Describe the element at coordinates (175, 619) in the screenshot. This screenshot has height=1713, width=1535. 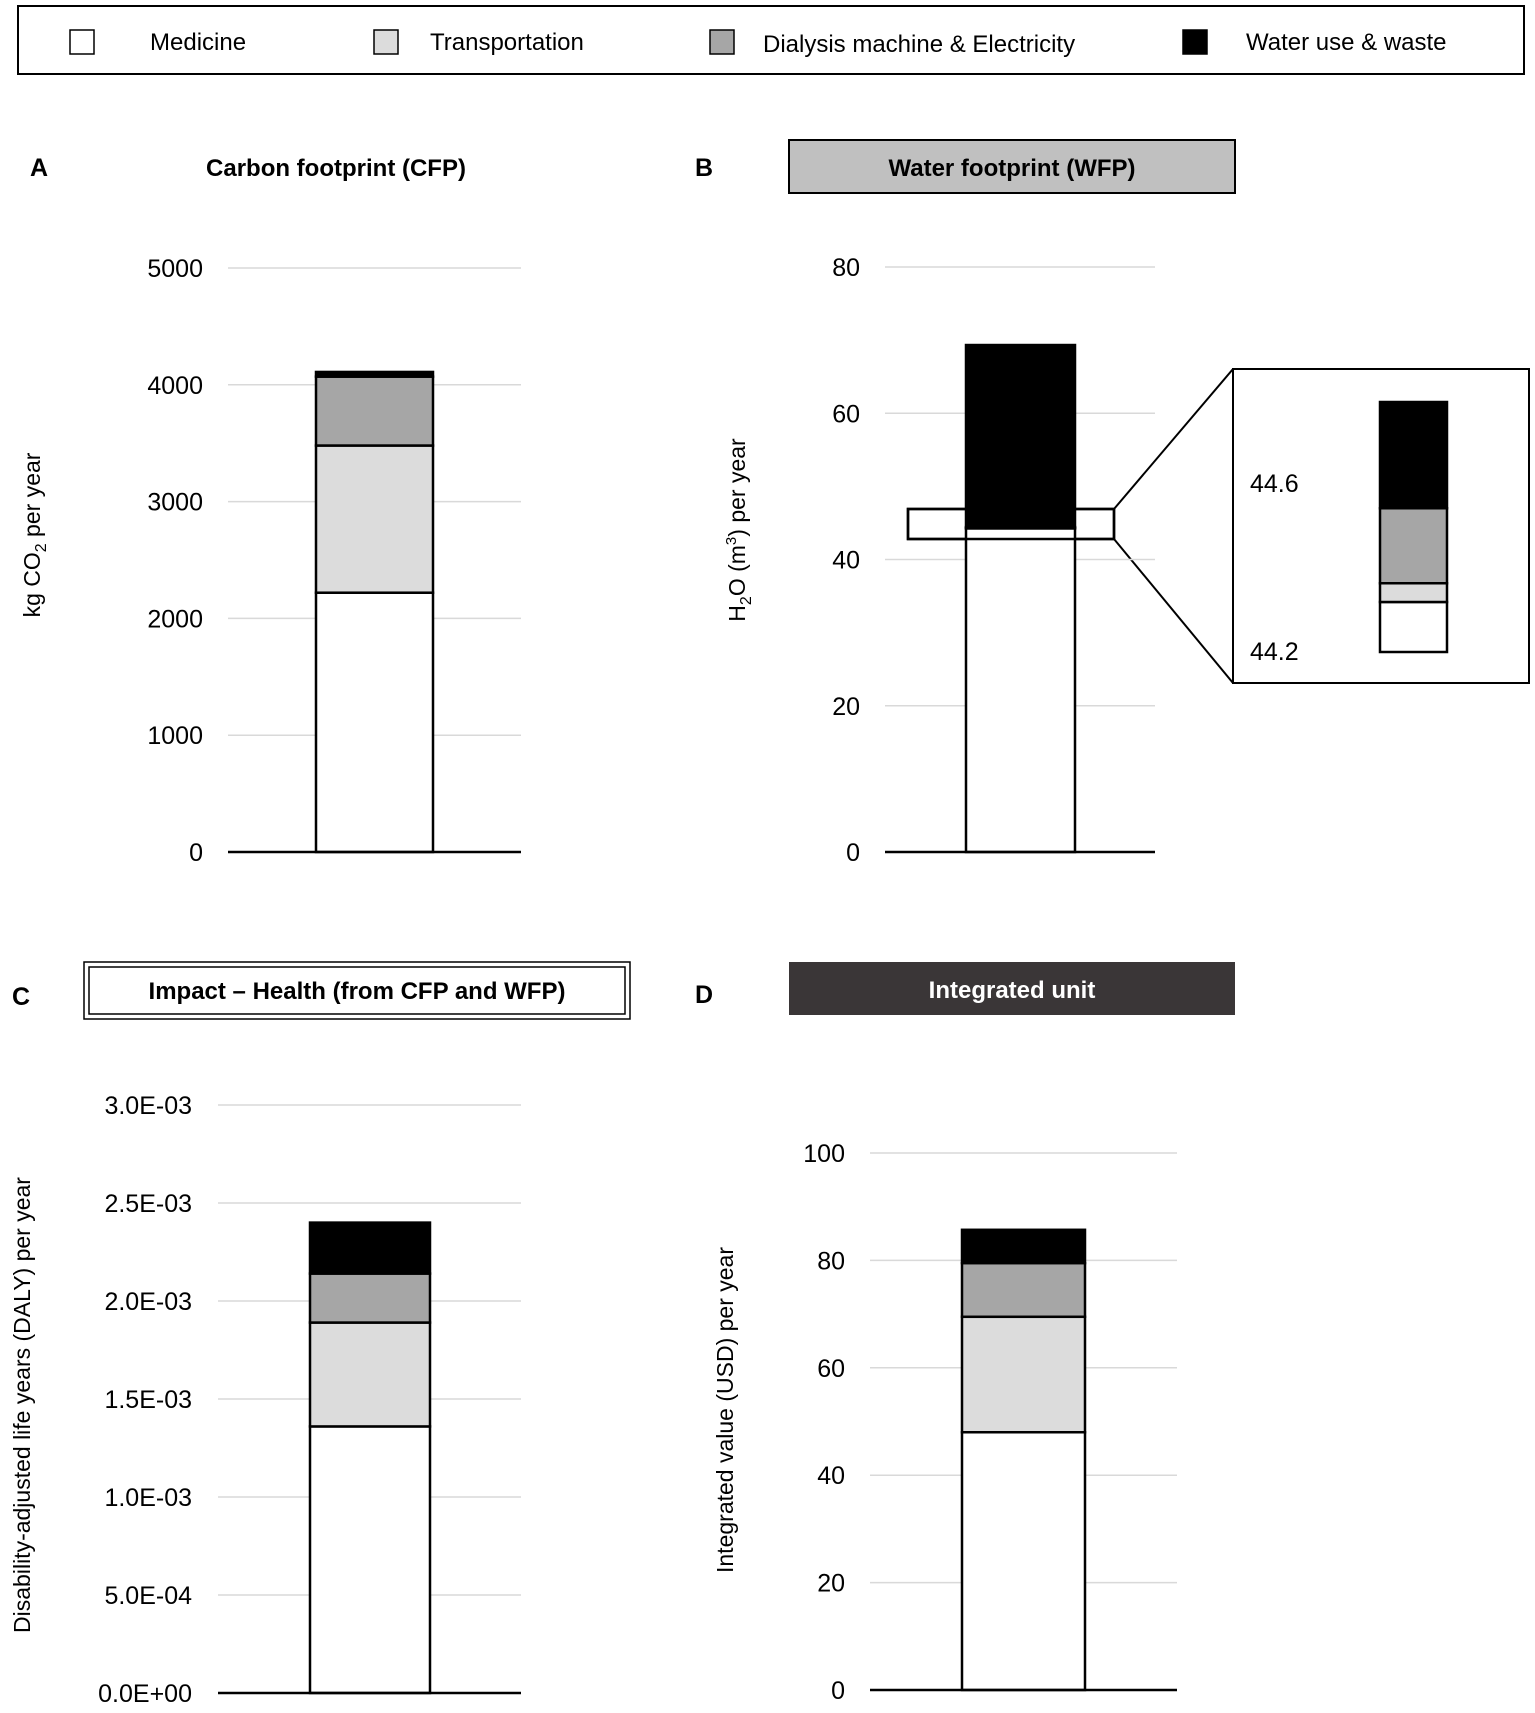
I see `y-tick-label: 2000` at that location.